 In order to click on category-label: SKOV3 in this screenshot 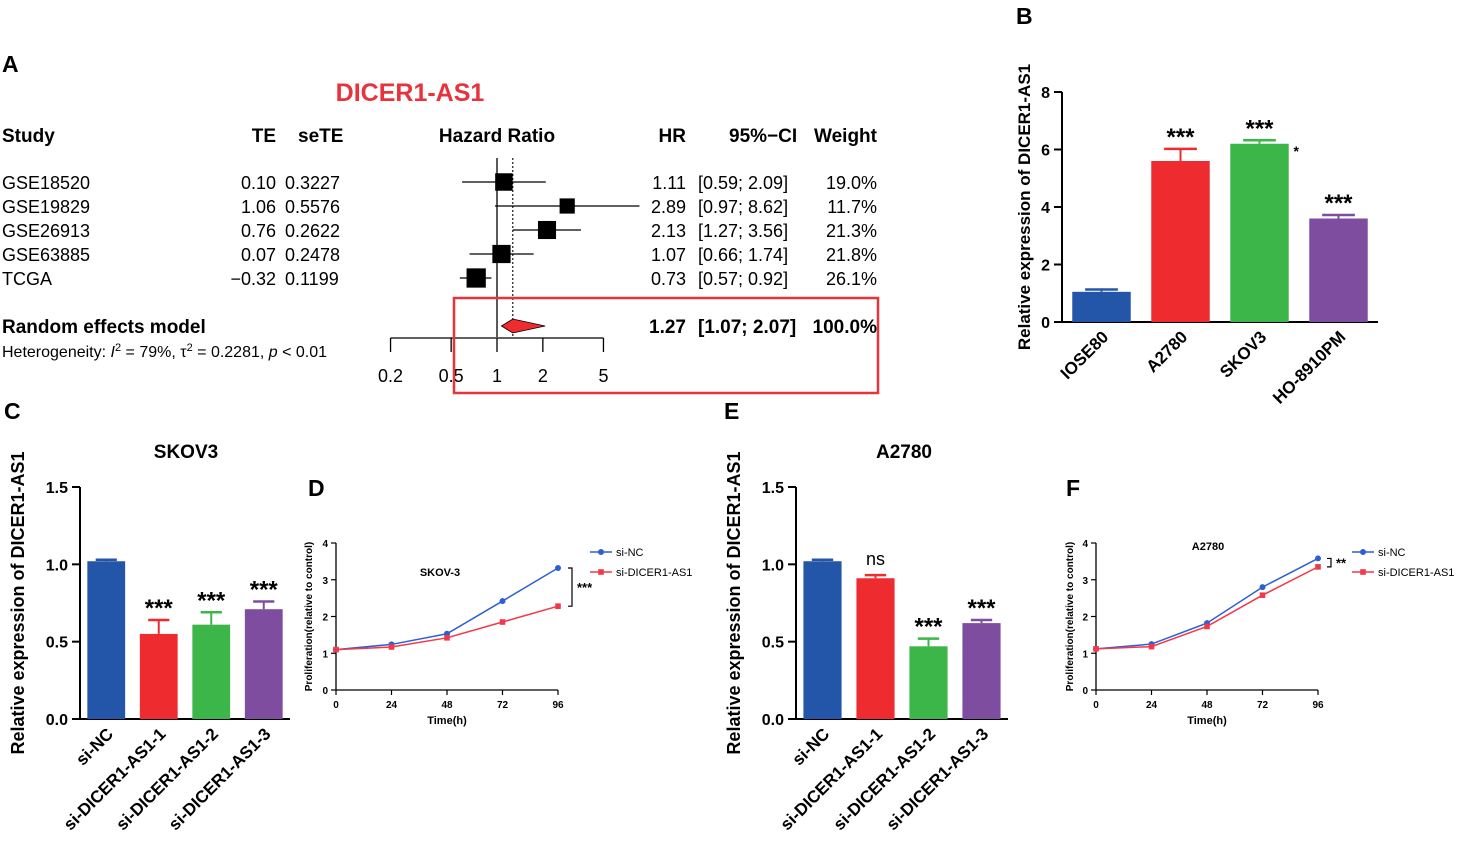, I will do `click(1243, 354)`.